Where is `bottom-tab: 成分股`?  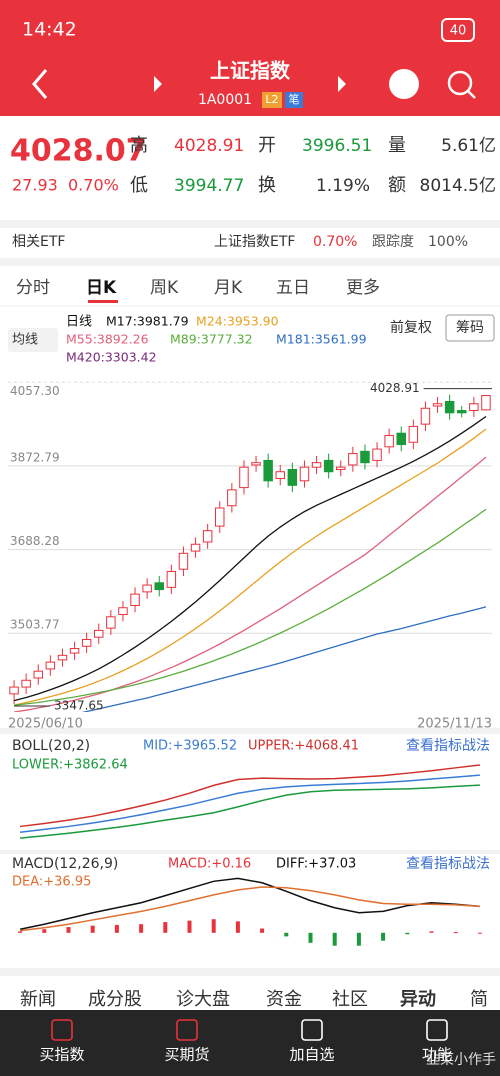 bottom-tab: 成分股 is located at coordinates (115, 999).